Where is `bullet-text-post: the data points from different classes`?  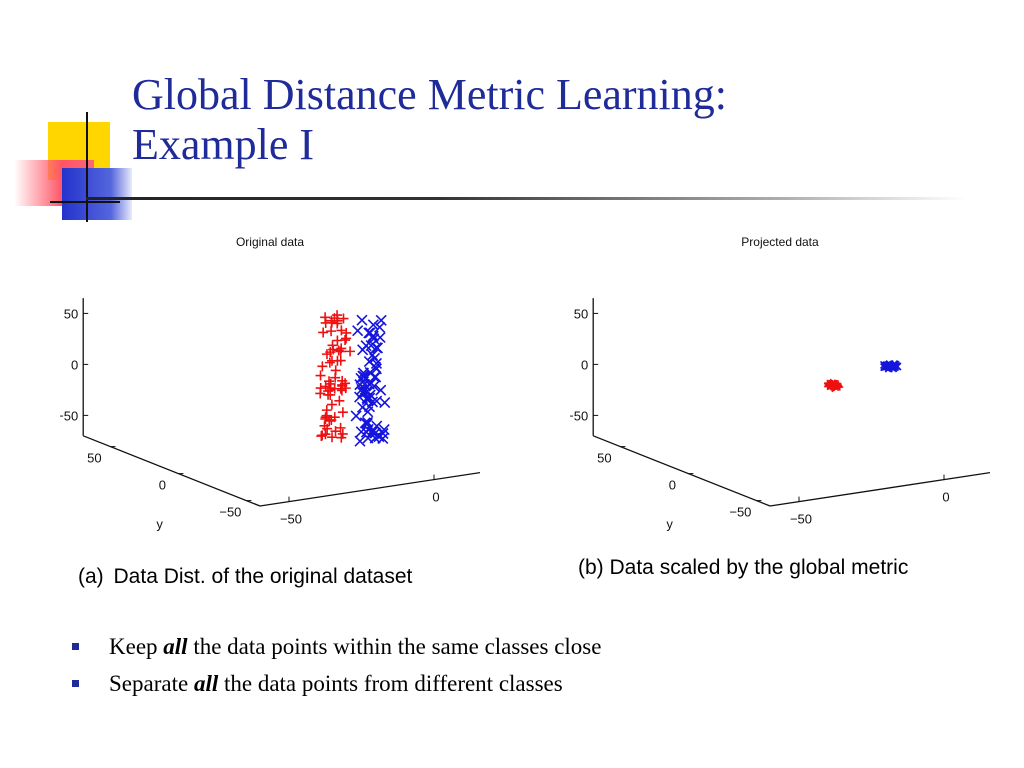 bullet-text-post: the data points from different classes is located at coordinates (390, 683).